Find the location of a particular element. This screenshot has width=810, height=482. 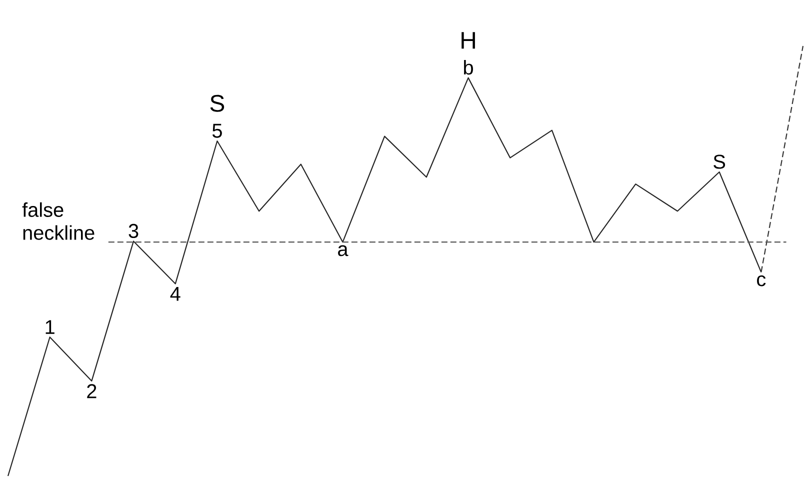

annotation: H is located at coordinates (468, 40).